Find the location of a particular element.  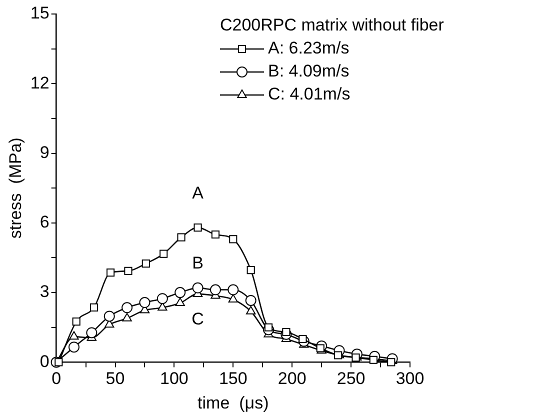

annotation: B is located at coordinates (198, 263).